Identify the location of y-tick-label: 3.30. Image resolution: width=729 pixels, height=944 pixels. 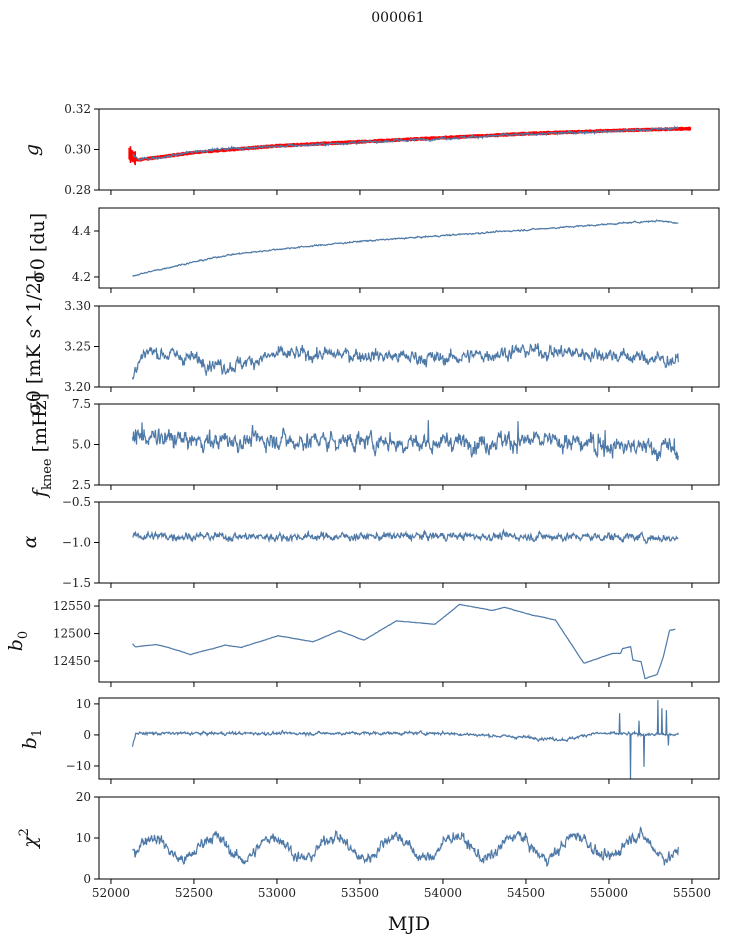
(77, 306).